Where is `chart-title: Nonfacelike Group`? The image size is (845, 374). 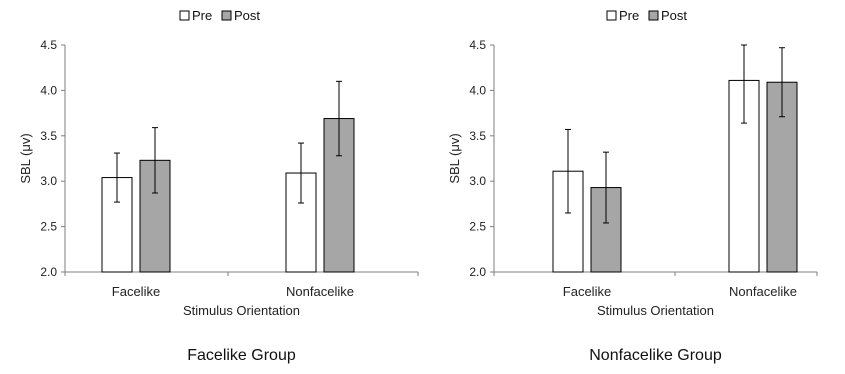
chart-title: Nonfacelike Group is located at coordinates (655, 355).